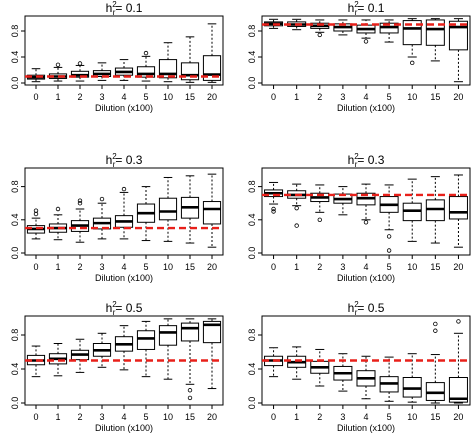 The width and height of the screenshot is (474, 437). Describe the element at coordinates (366, 160) in the screenshot. I see `panel-title: h2 r= 0.3` at that location.